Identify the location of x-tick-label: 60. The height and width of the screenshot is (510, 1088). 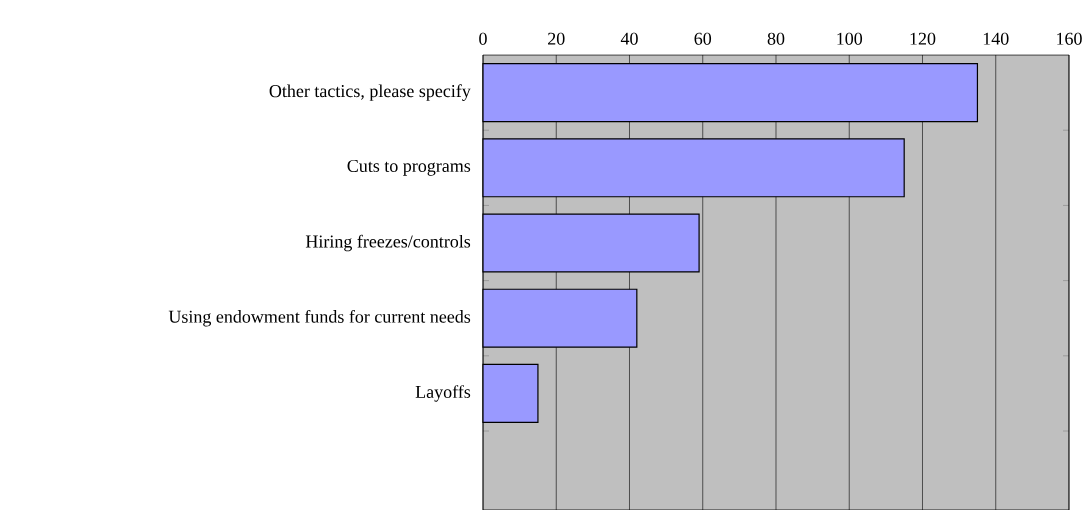
(703, 38).